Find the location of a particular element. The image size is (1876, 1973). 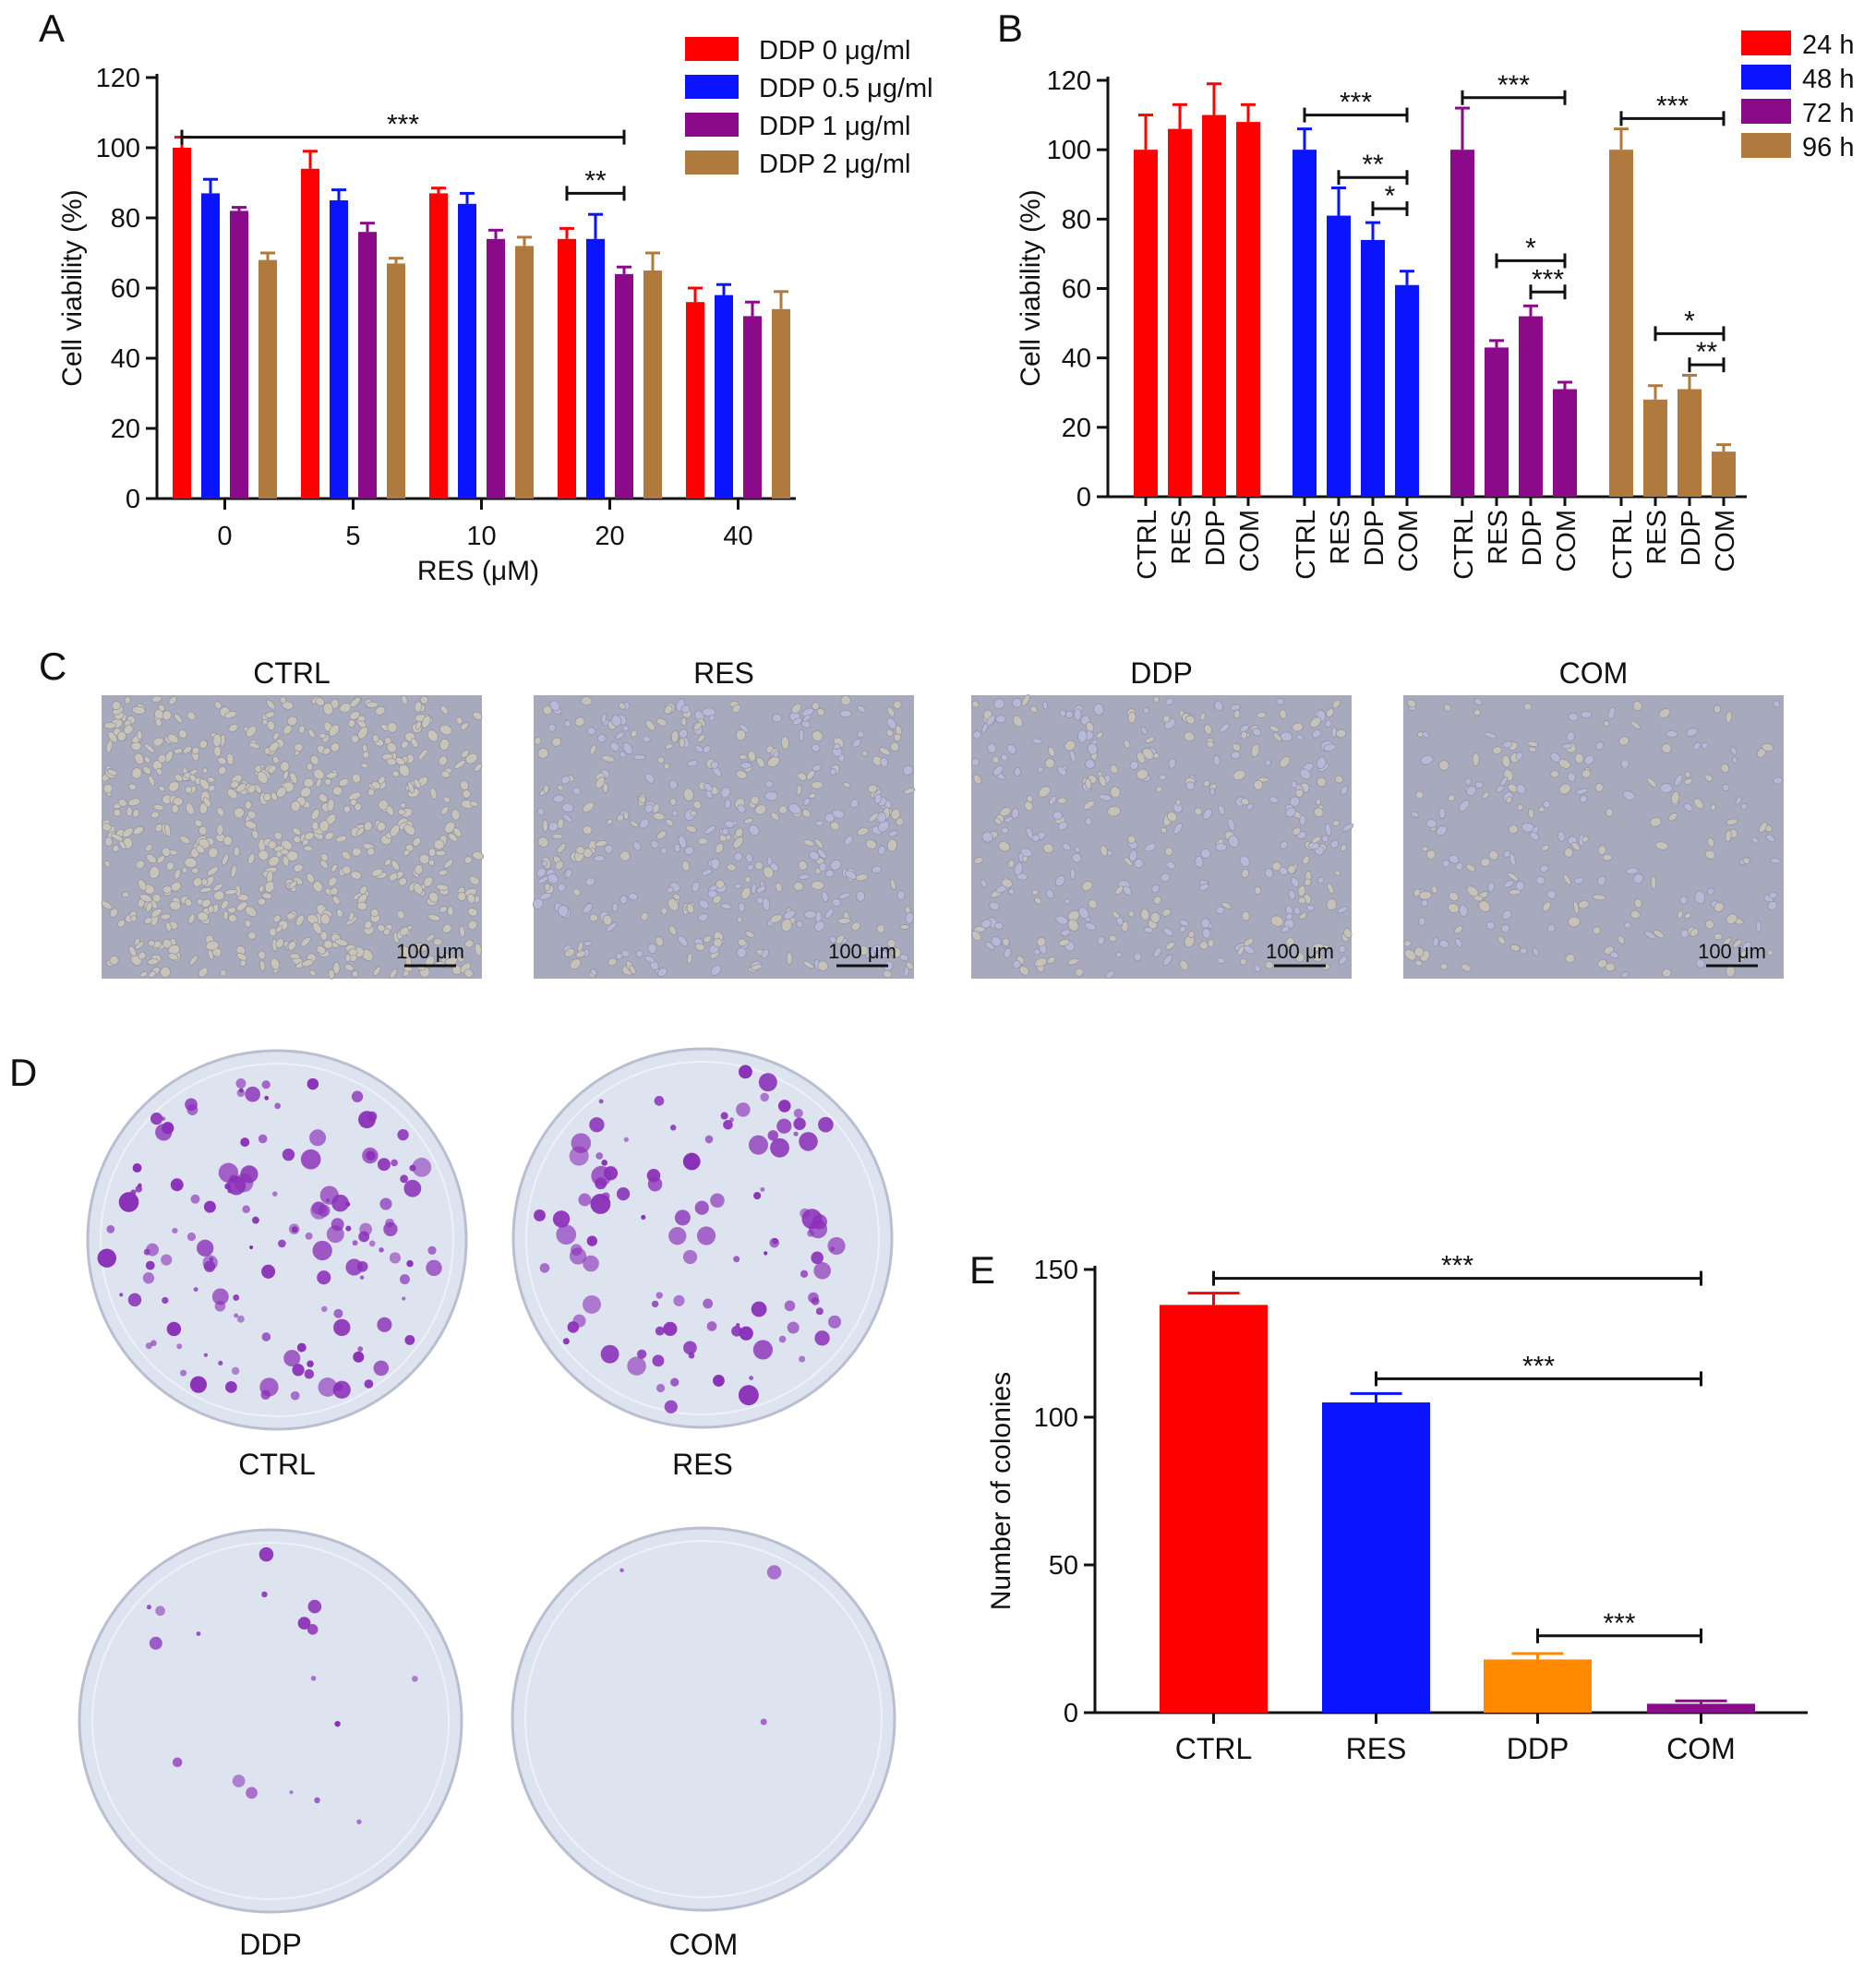

scale-bar-label: 100 μm is located at coordinates (862, 951).